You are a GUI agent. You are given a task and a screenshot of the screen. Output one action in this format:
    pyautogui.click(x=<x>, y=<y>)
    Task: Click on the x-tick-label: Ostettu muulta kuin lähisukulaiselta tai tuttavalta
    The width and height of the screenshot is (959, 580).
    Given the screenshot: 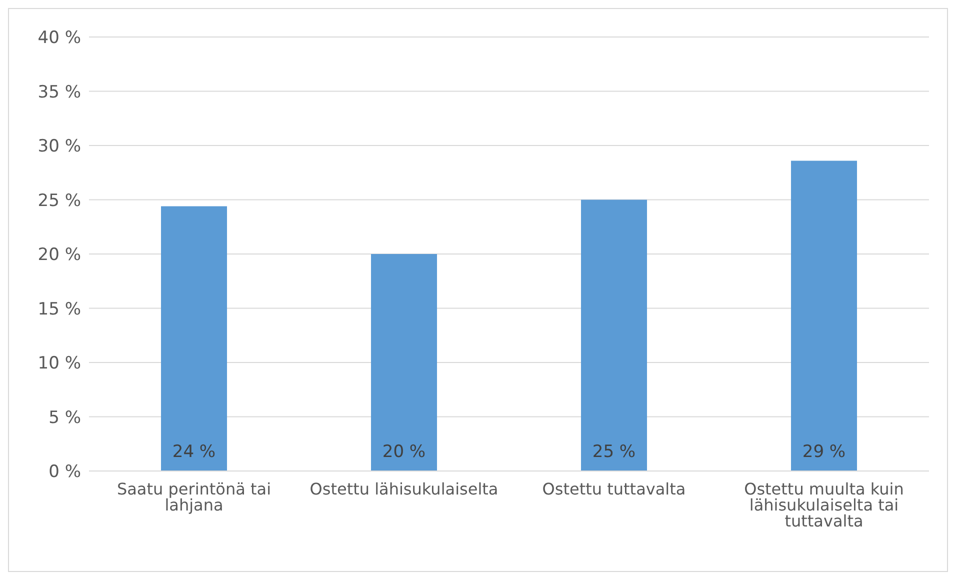 What is the action you would take?
    pyautogui.click(x=824, y=504)
    